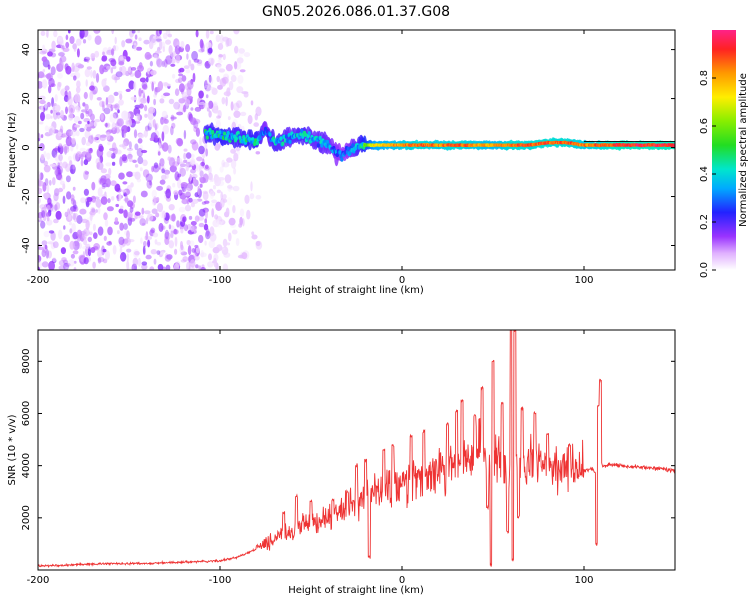  Describe the element at coordinates (704, 222) in the screenshot. I see `colorbar-tick-label: 0.2` at that location.